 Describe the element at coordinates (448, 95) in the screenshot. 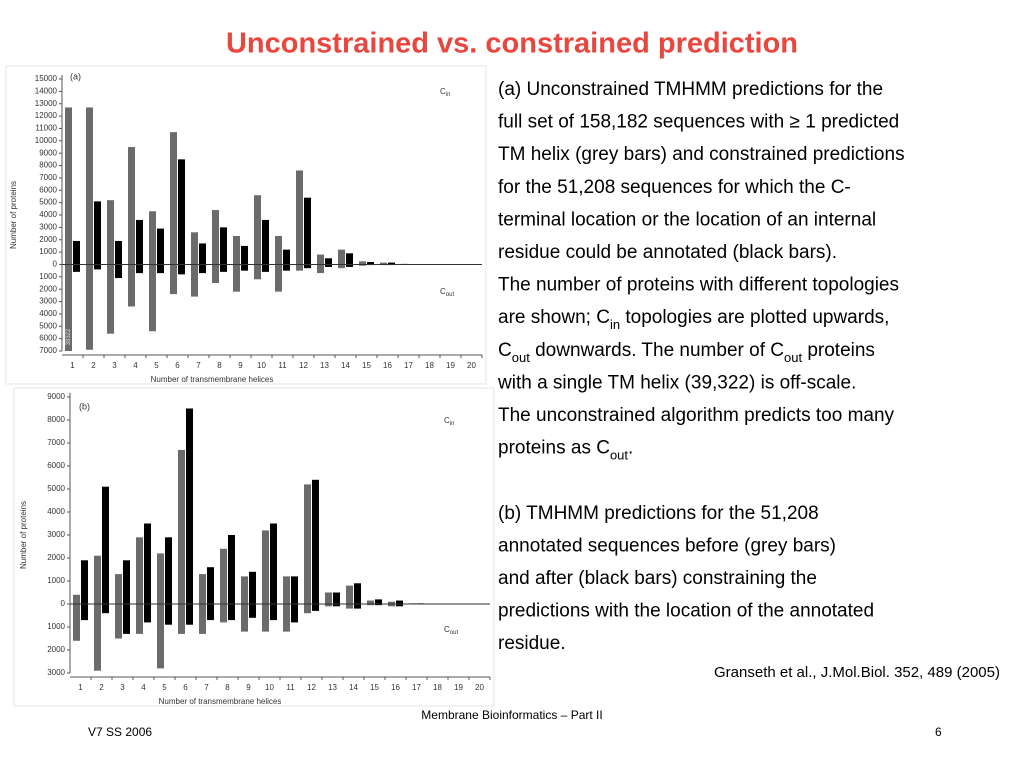

I see `annotation-sub: in` at that location.